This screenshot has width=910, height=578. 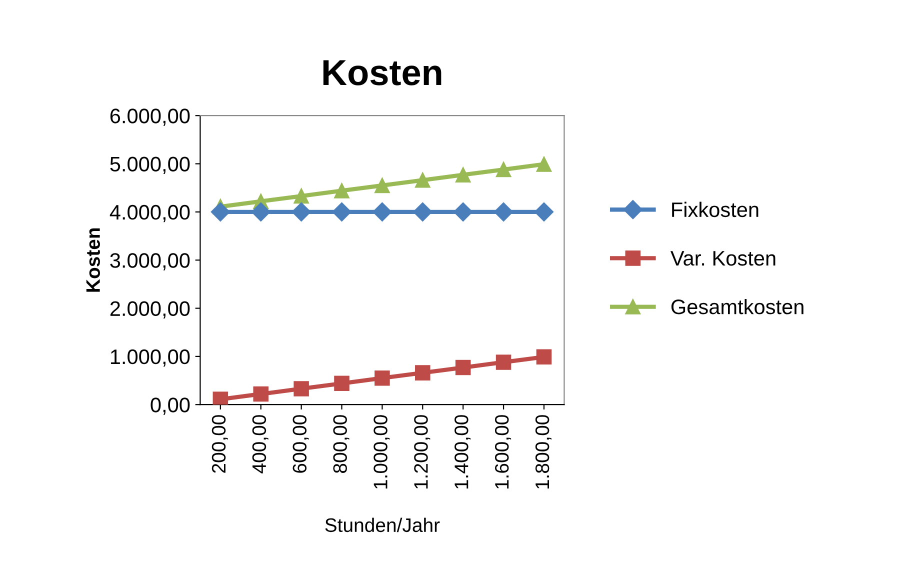 I want to click on y-tick-label: 4.000,00, so click(x=150, y=213).